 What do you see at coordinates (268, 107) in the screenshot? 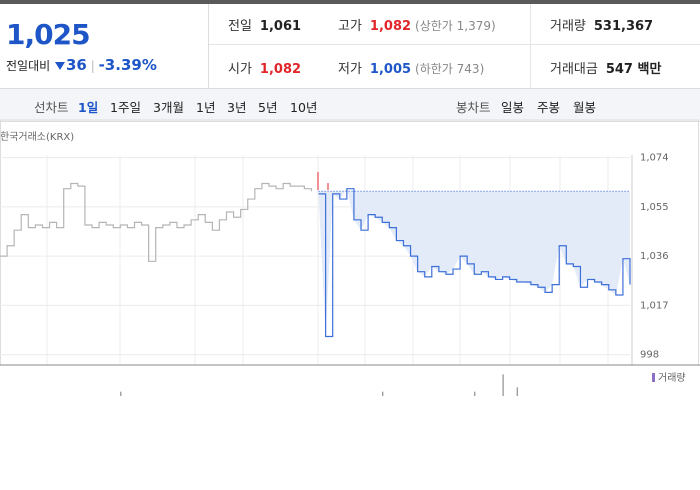
I see `tab: 5년` at bounding box center [268, 107].